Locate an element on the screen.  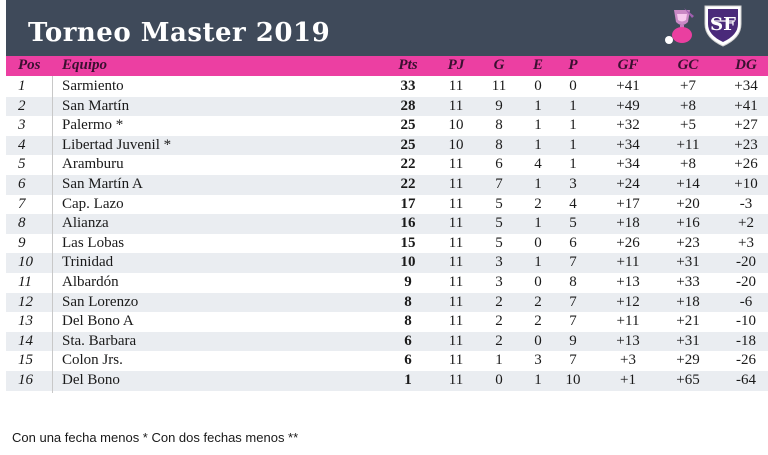
col-header-equipo: Equipo is located at coordinates (85, 65).